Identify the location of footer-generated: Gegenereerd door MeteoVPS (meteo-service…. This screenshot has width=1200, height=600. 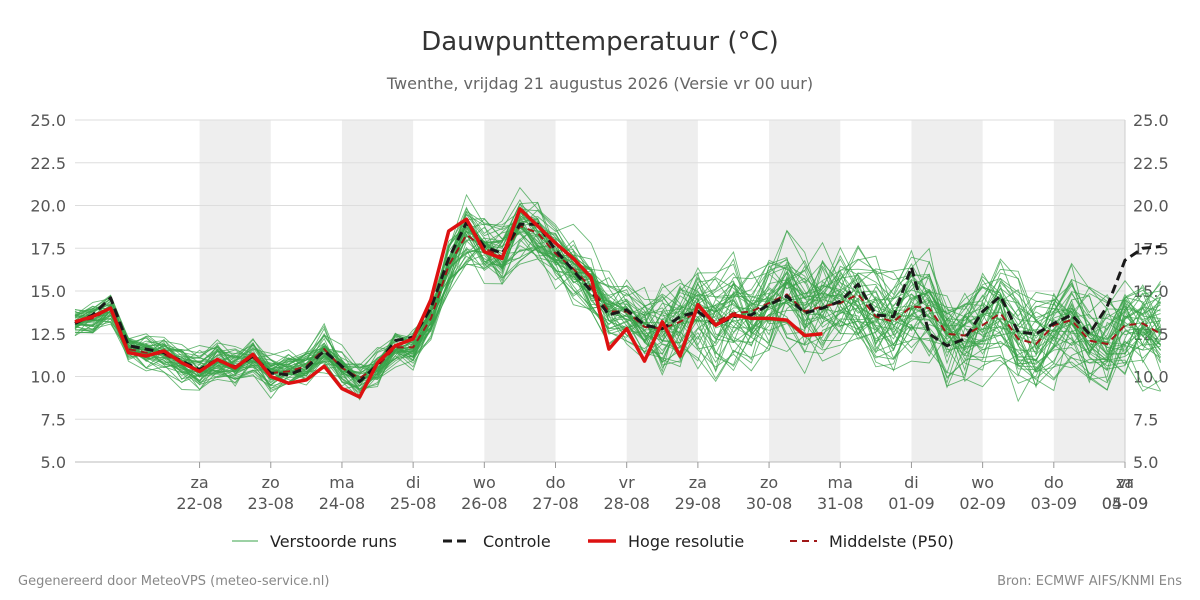
(173, 581).